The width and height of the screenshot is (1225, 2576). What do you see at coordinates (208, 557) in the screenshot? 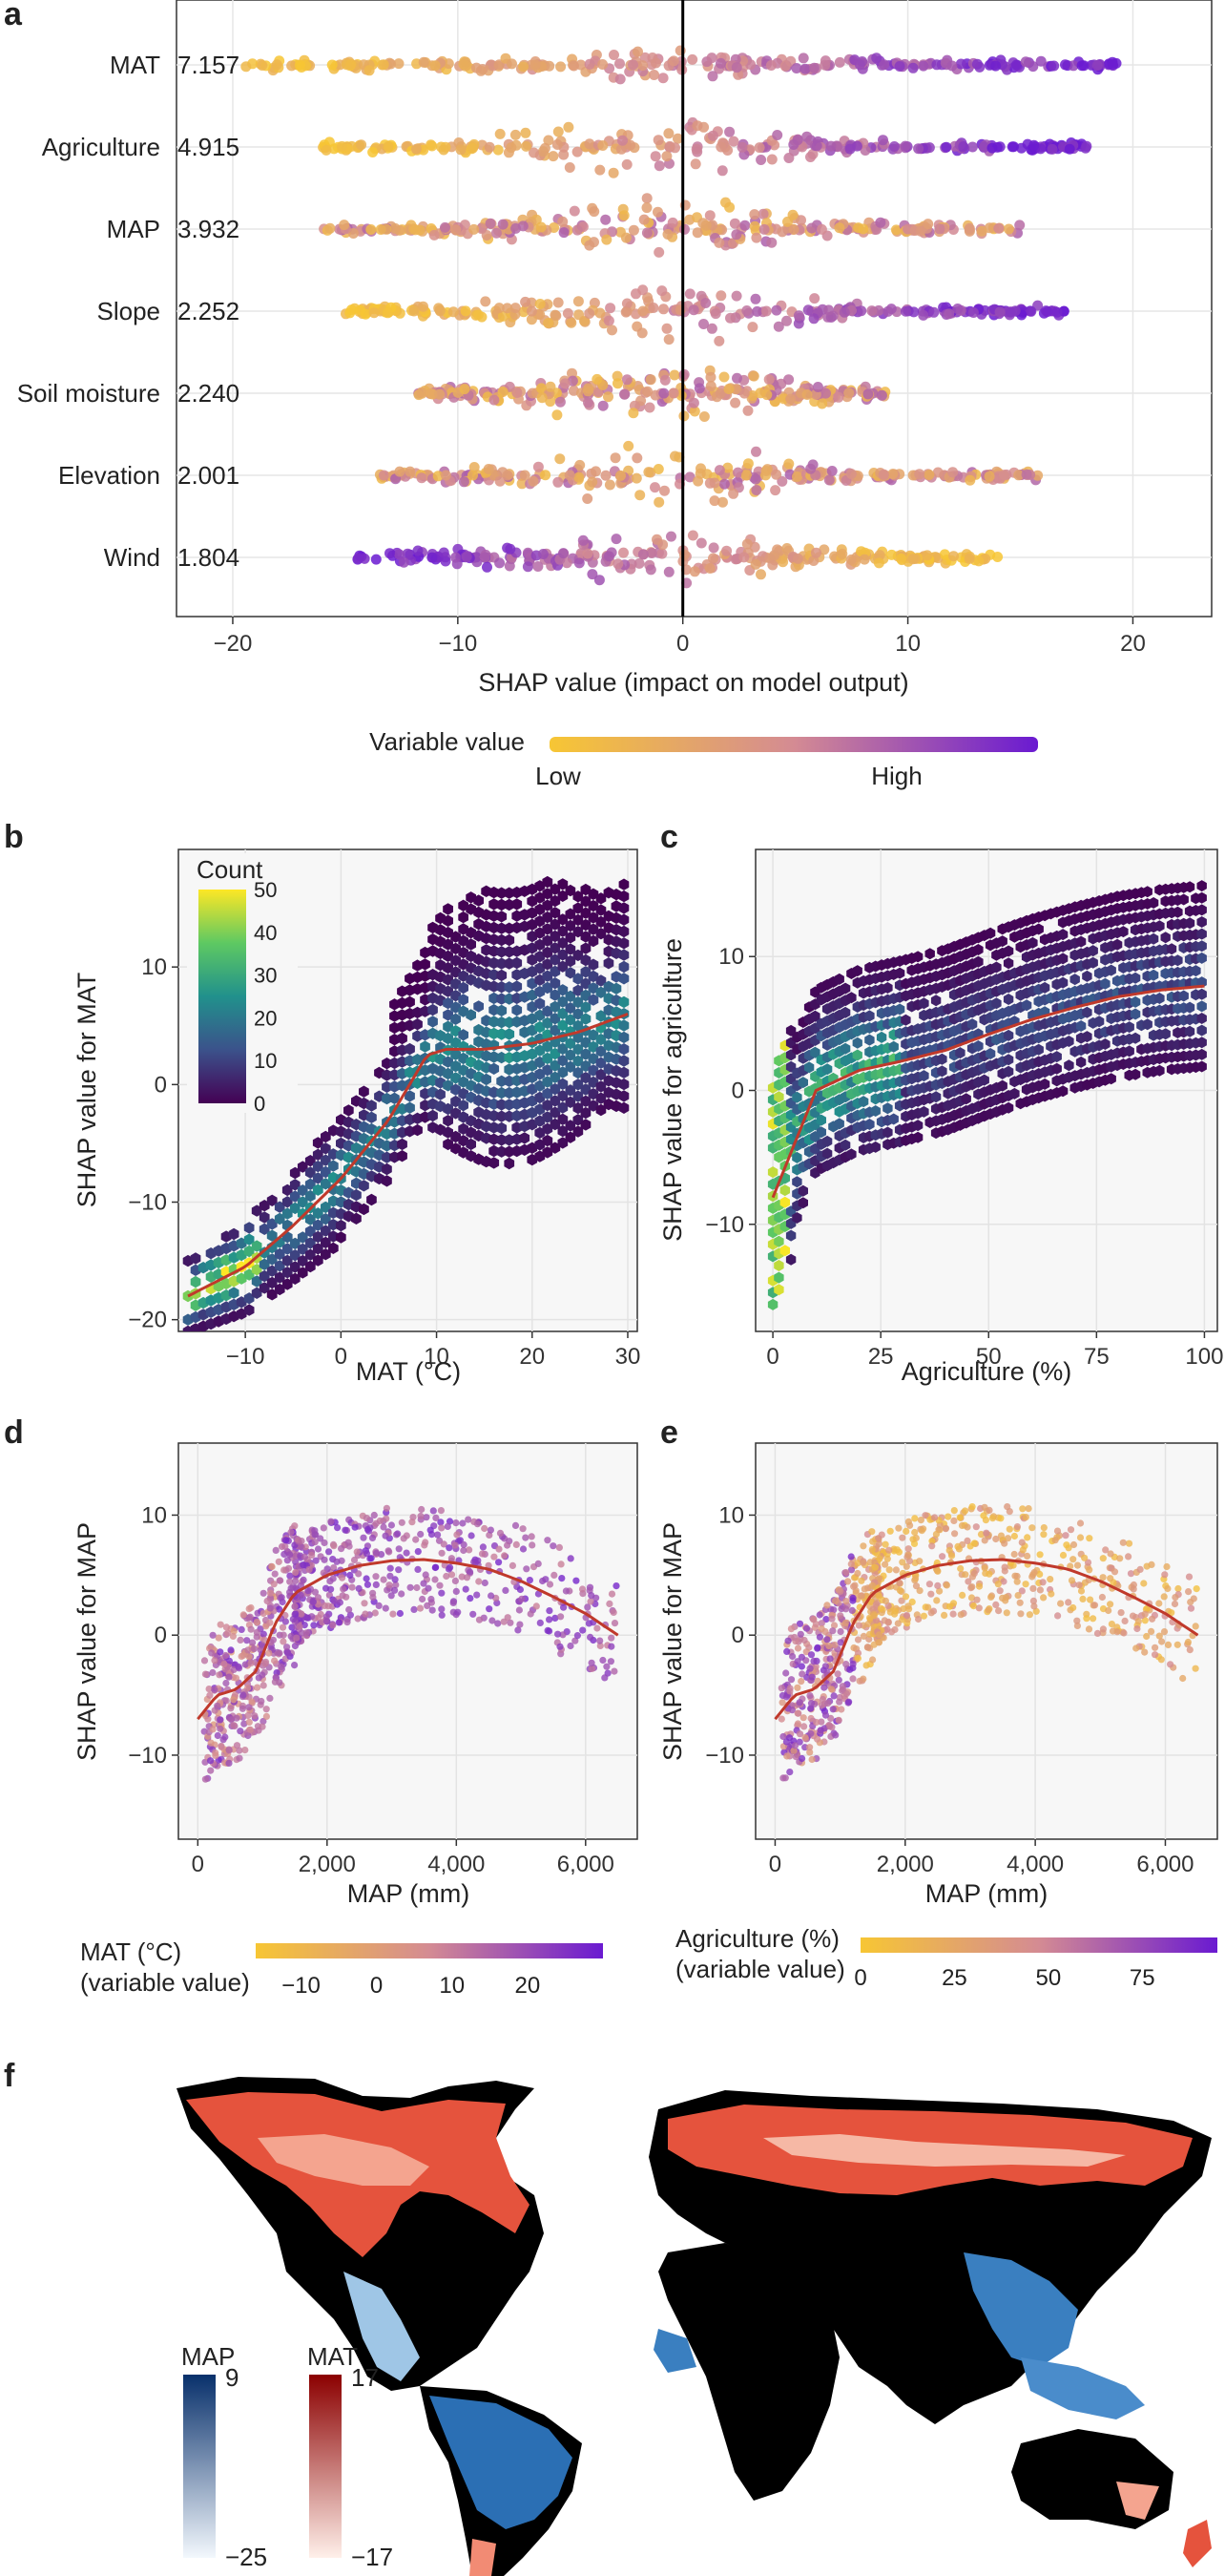
I see `feature-importance: 1.804` at bounding box center [208, 557].